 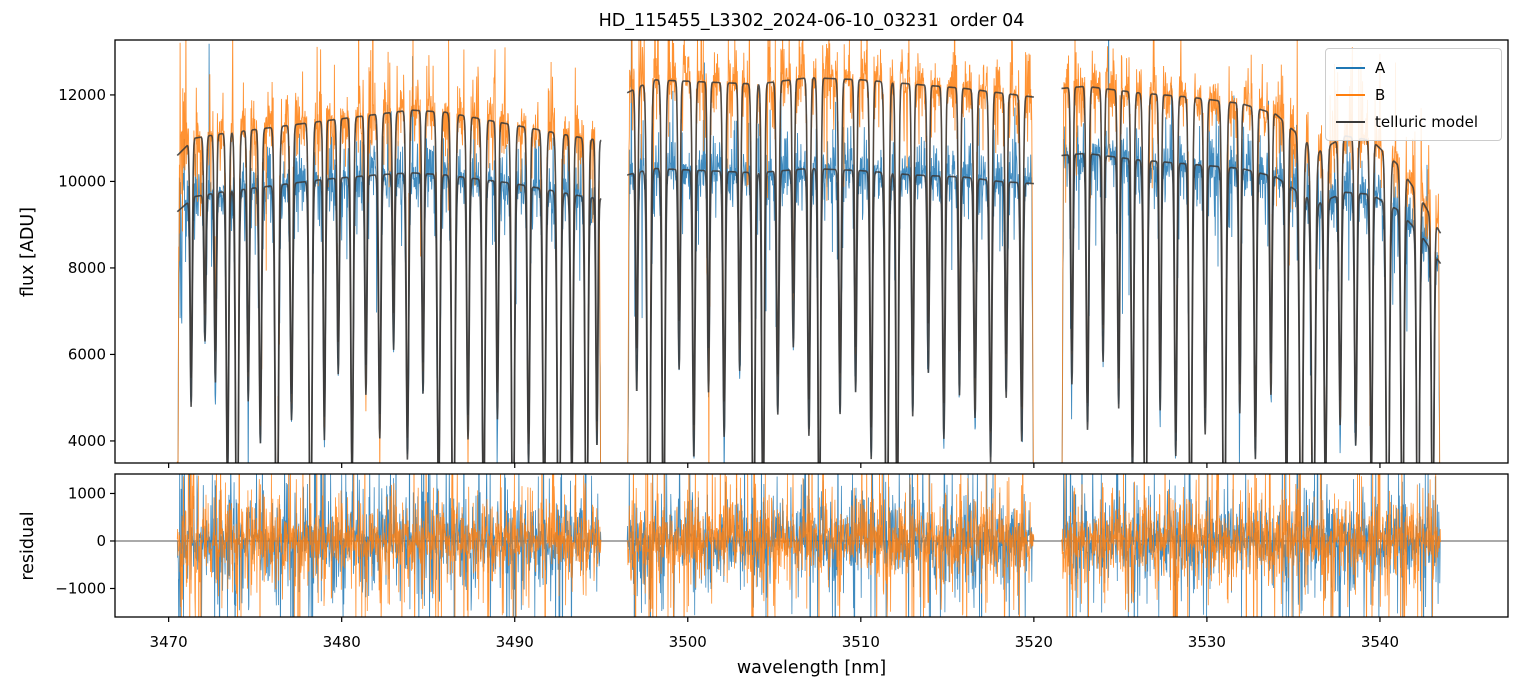 What do you see at coordinates (811, 668) in the screenshot?
I see `wavelength-axis-label: wavelength [nm]` at bounding box center [811, 668].